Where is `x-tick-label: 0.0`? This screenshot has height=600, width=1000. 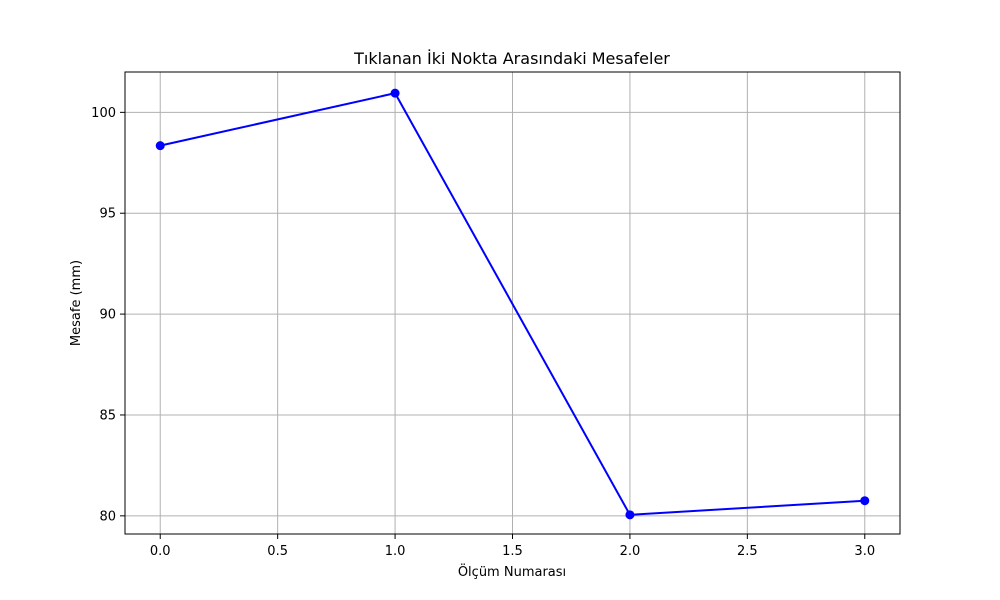
x-tick-label: 0.0 is located at coordinates (160, 551).